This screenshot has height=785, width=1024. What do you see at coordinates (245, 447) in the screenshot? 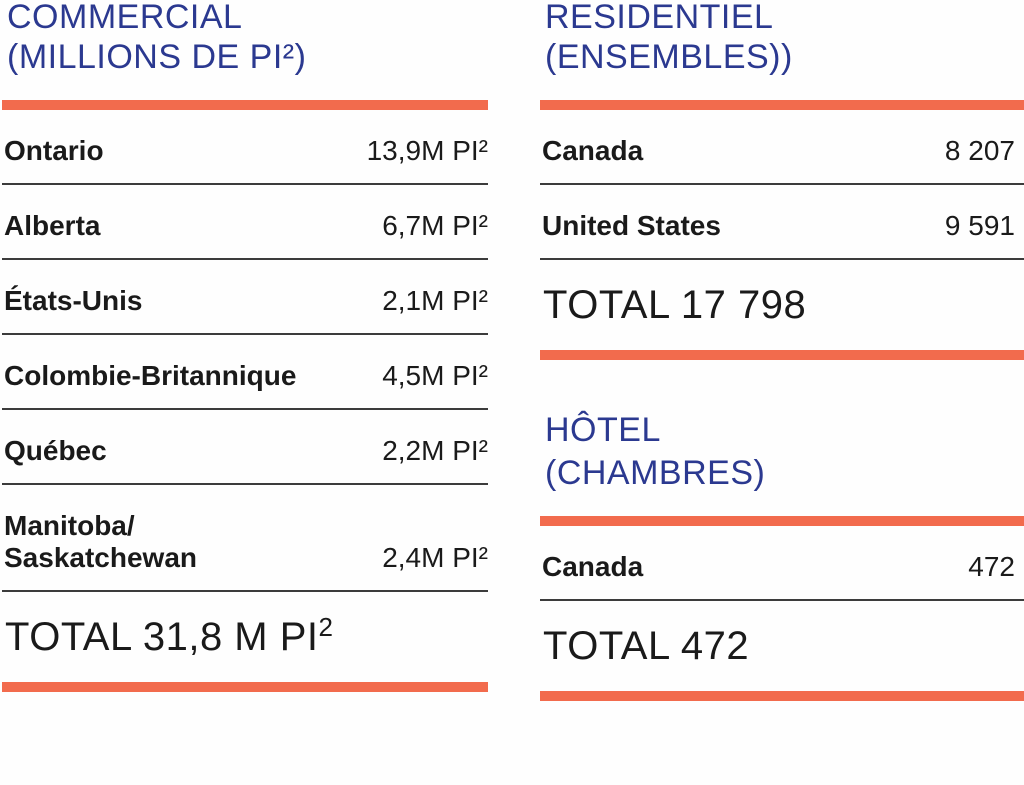
I see `table-row-quebec: Québec 2,2M PI²` at bounding box center [245, 447].